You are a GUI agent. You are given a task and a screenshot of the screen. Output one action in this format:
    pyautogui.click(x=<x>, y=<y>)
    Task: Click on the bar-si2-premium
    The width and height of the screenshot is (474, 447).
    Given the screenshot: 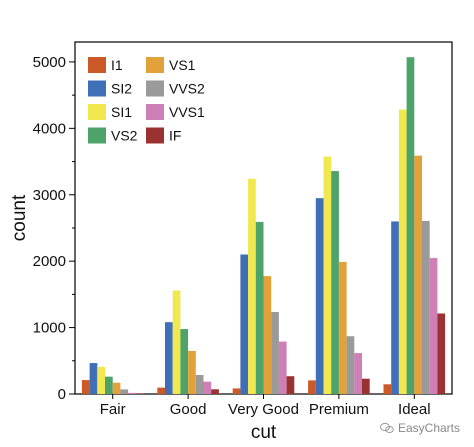 What is the action you would take?
    pyautogui.click(x=319, y=296)
    